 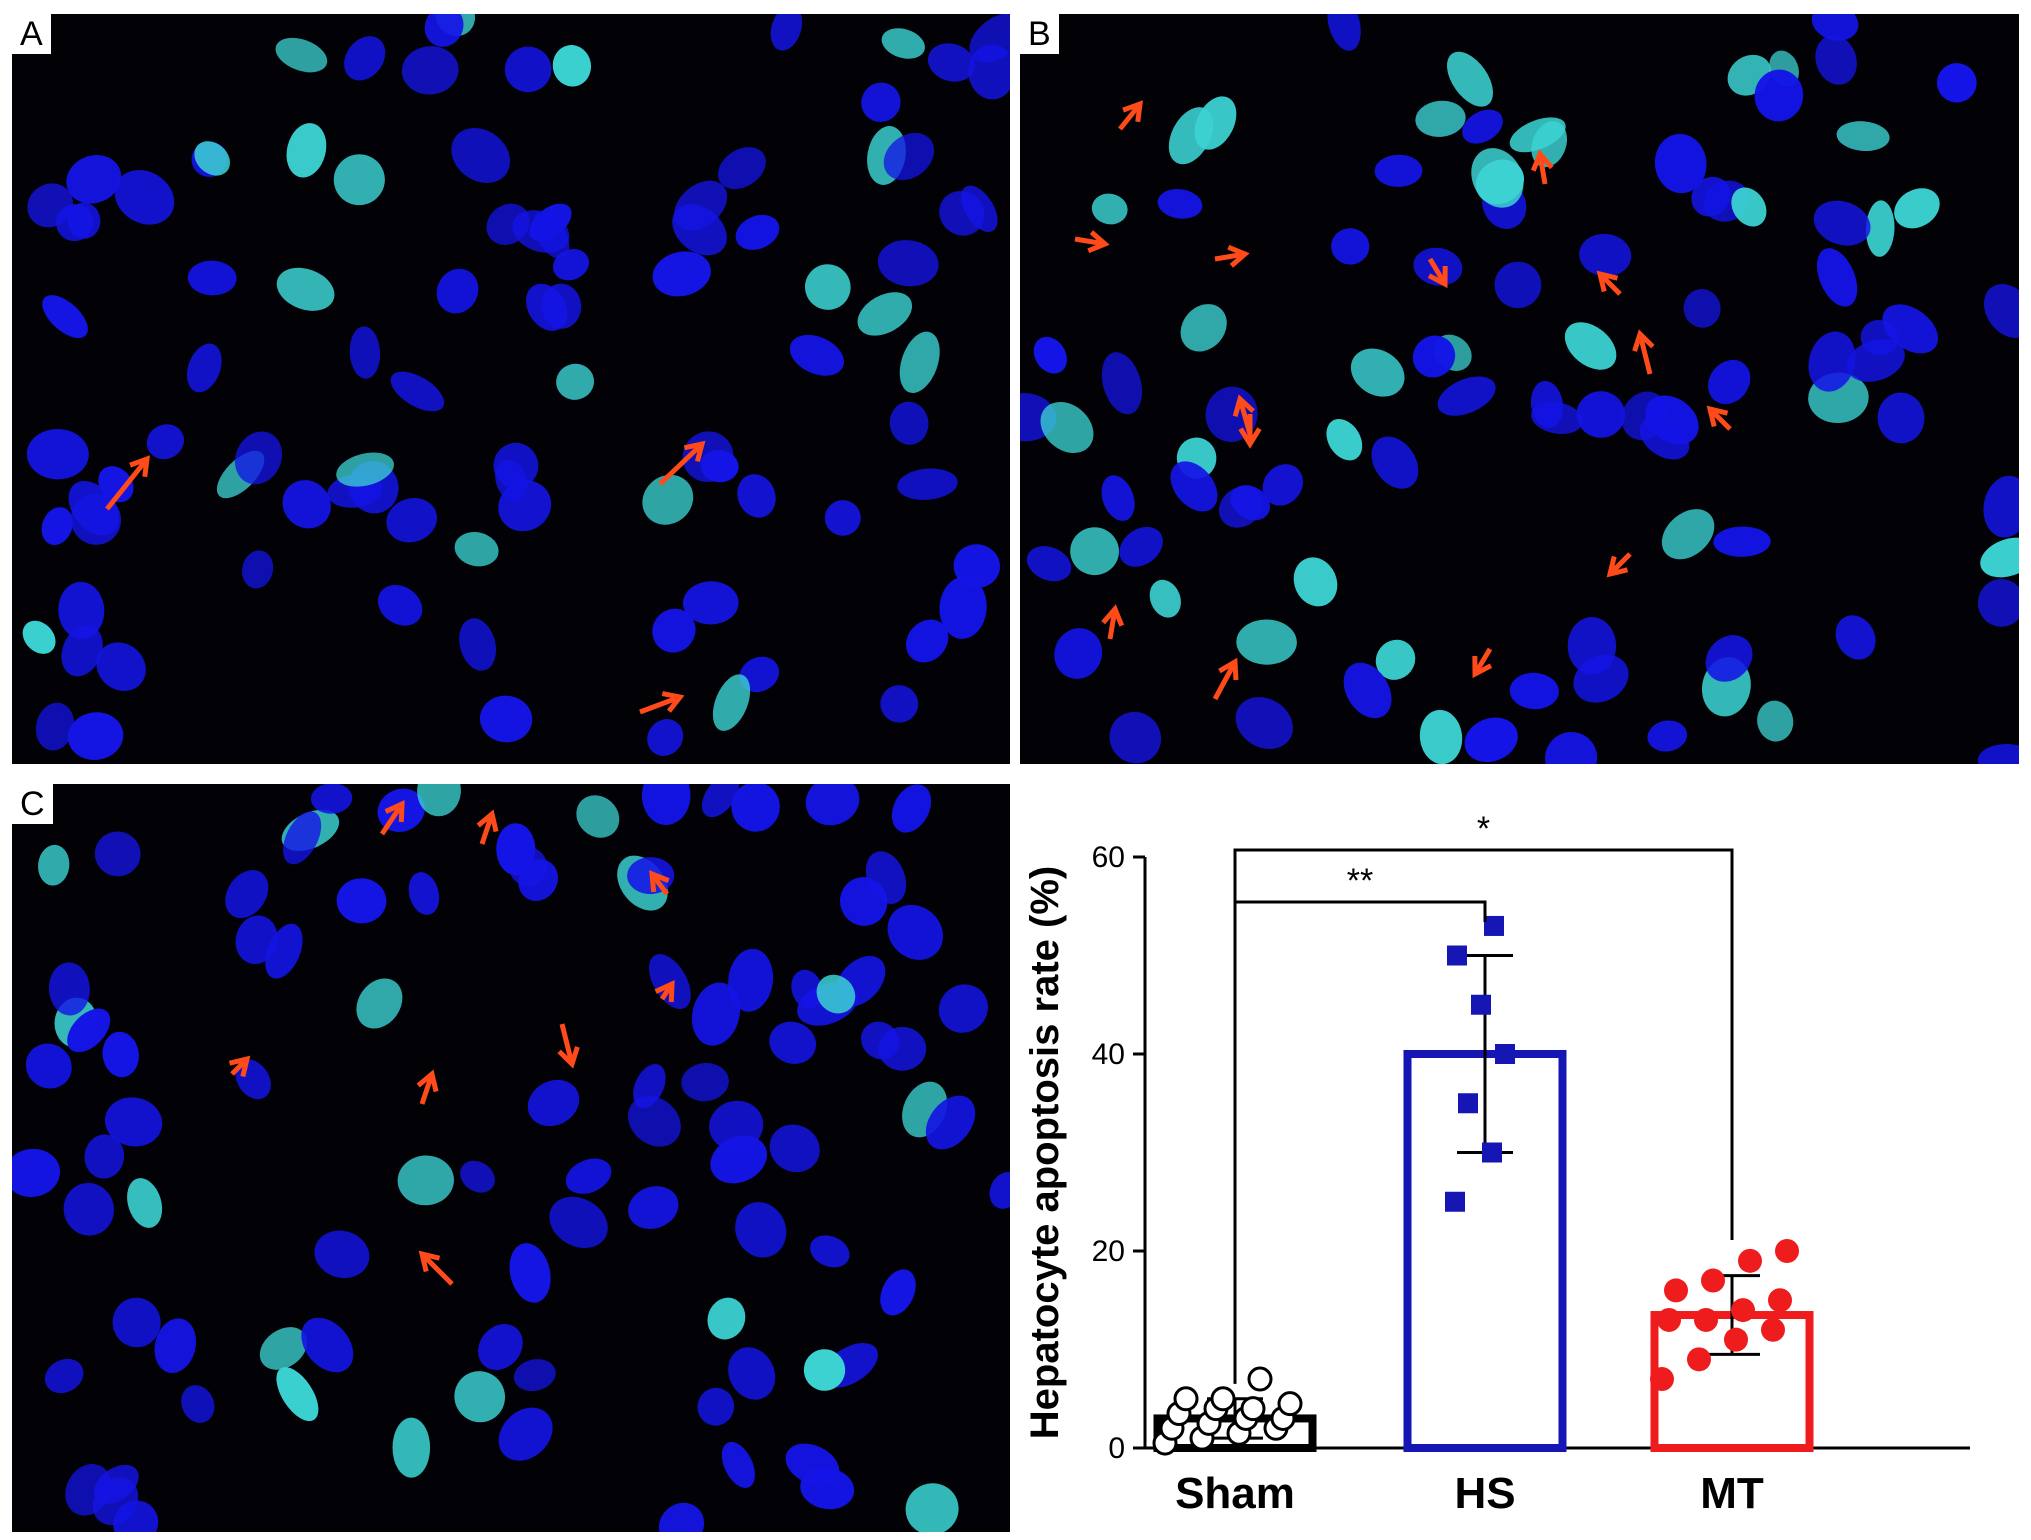 What do you see at coordinates (1108, 857) in the screenshot?
I see `y-tick-label: 60` at bounding box center [1108, 857].